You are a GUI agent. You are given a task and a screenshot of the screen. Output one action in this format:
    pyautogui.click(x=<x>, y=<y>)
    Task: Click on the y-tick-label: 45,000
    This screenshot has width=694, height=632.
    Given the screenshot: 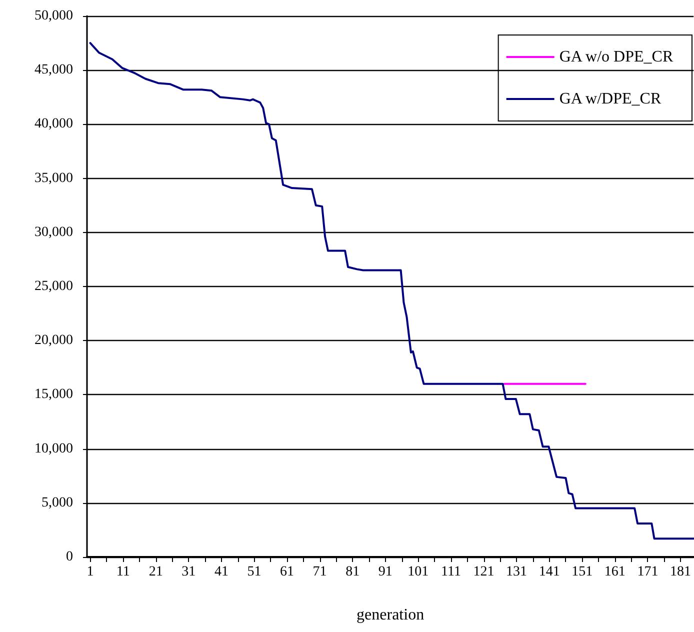 What is the action you would take?
    pyautogui.click(x=53, y=70)
    